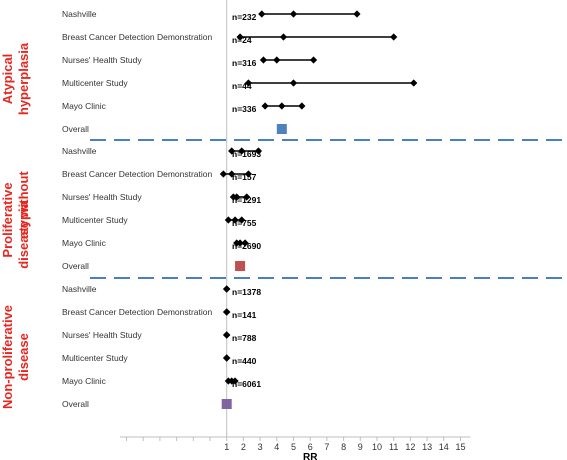 This screenshot has height=460, width=567. I want to click on sample-size: n=157, so click(244, 177).